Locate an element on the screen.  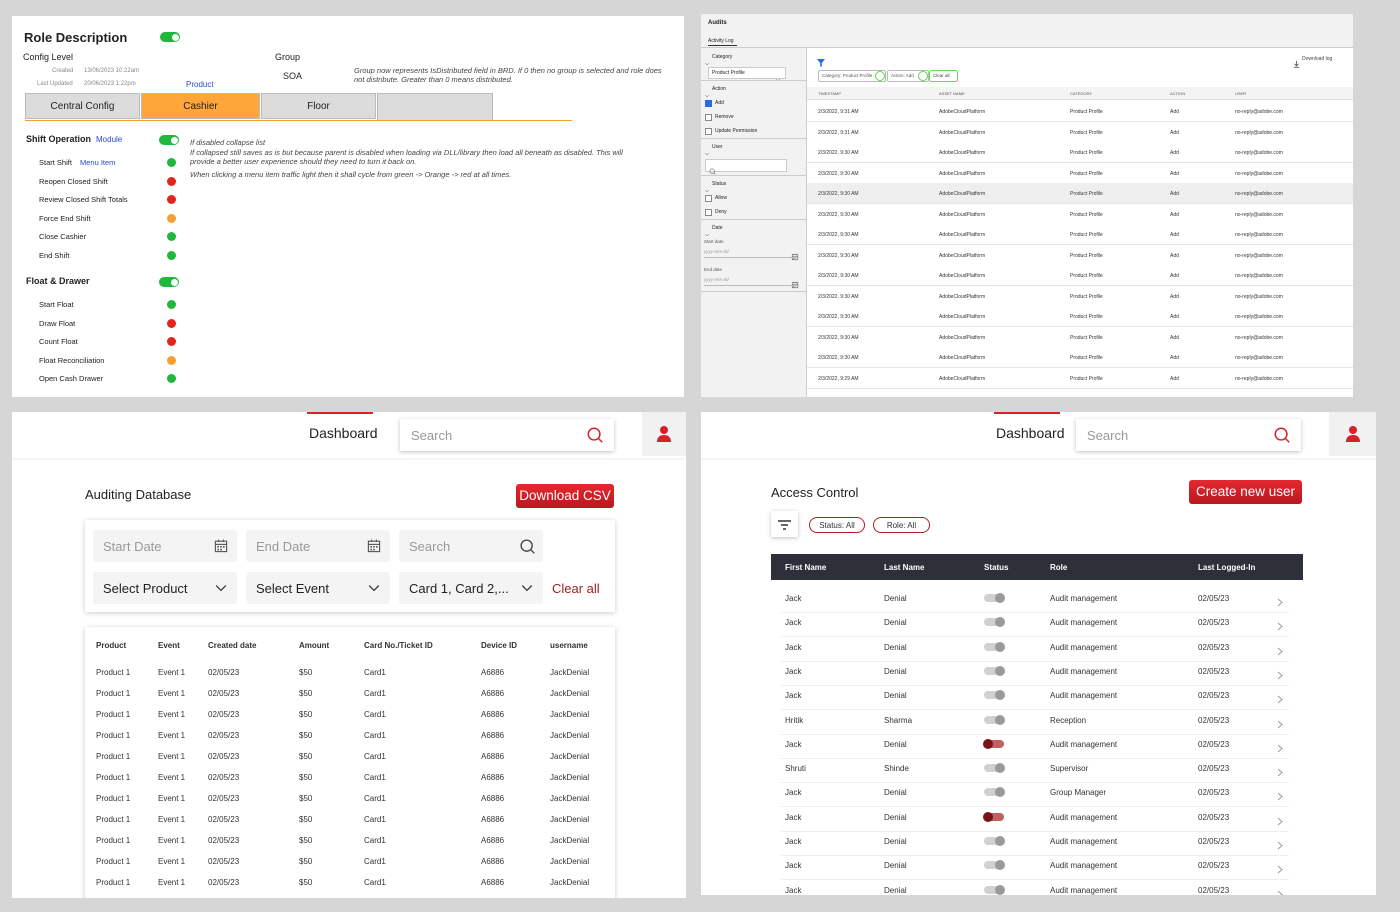
menu-item: Open Cash Drawer is located at coordinates (71, 379).